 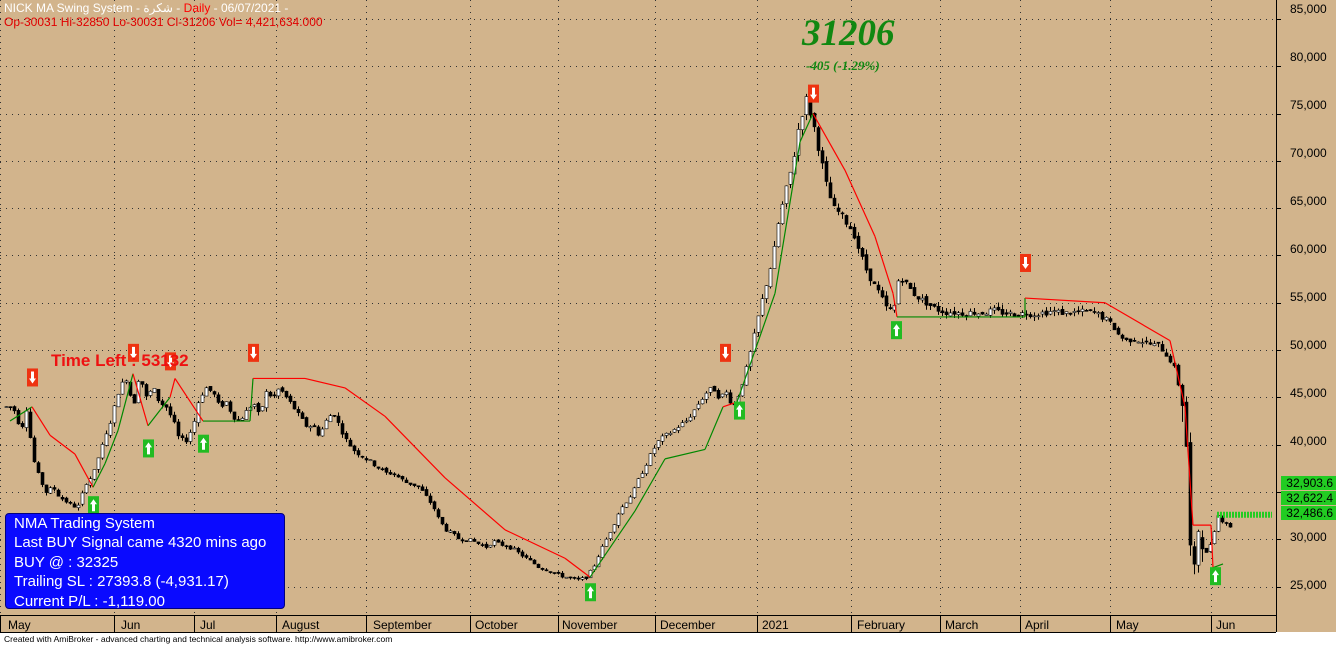 I want to click on y-tick-label: 25,000, so click(x=1308, y=585).